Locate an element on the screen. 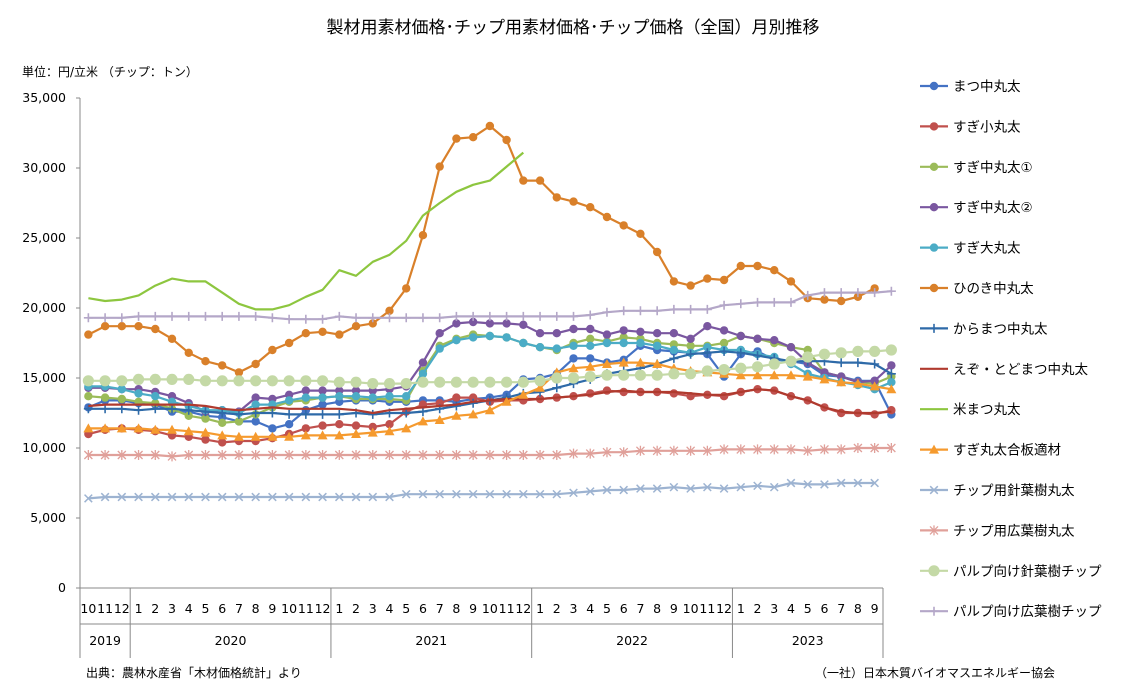 This screenshot has width=1127, height=688. legend-label: からまつ中丸太 is located at coordinates (1000, 329).